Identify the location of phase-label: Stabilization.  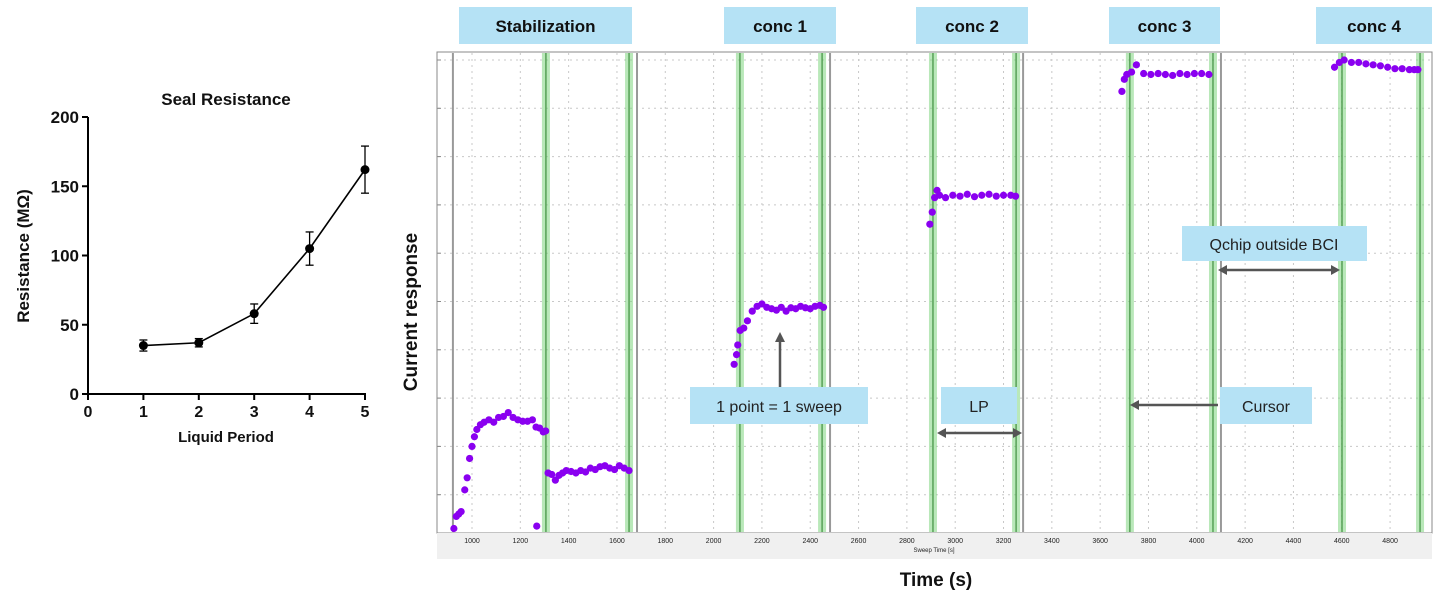
(545, 26).